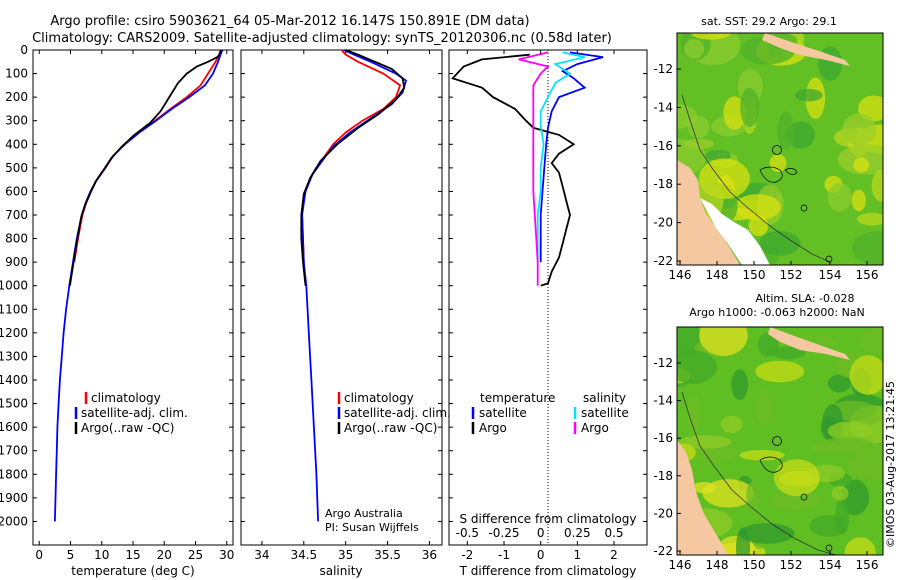 The width and height of the screenshot is (900, 580). I want to click on depth-tick-label: 1200, so click(14, 333).